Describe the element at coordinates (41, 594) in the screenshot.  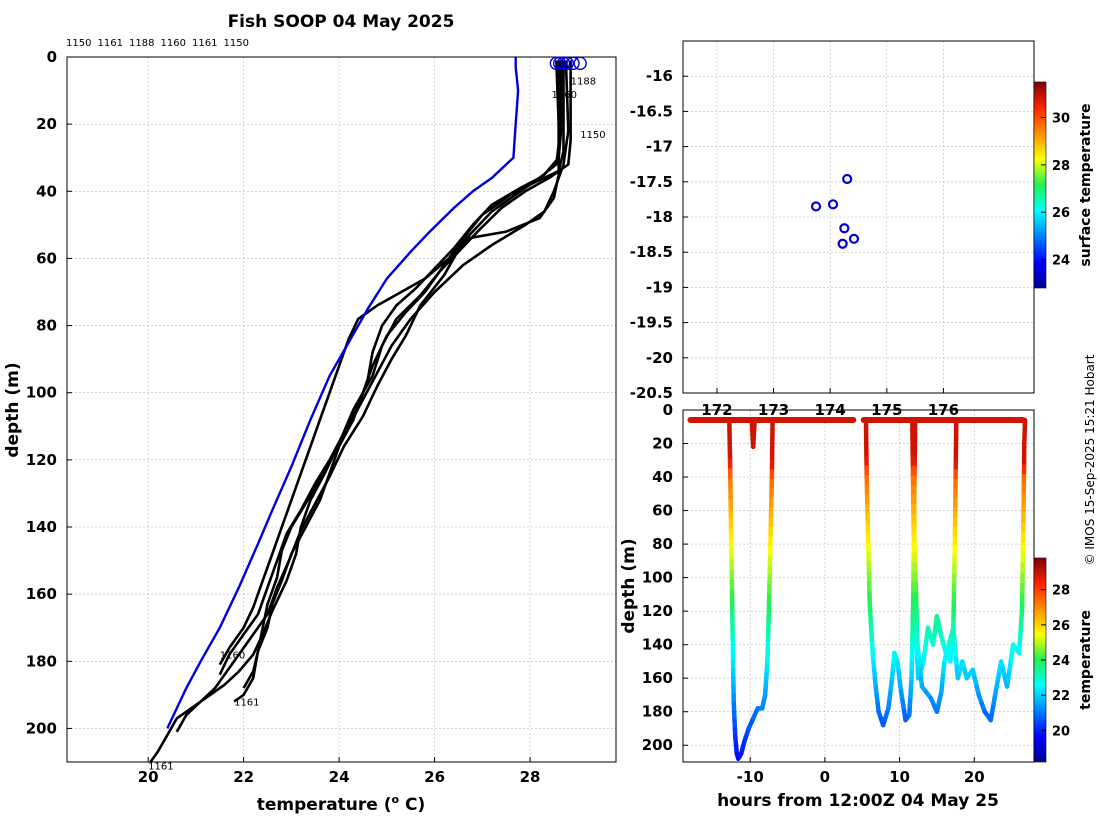
I see `profile-y-tick-label: 160` at that location.